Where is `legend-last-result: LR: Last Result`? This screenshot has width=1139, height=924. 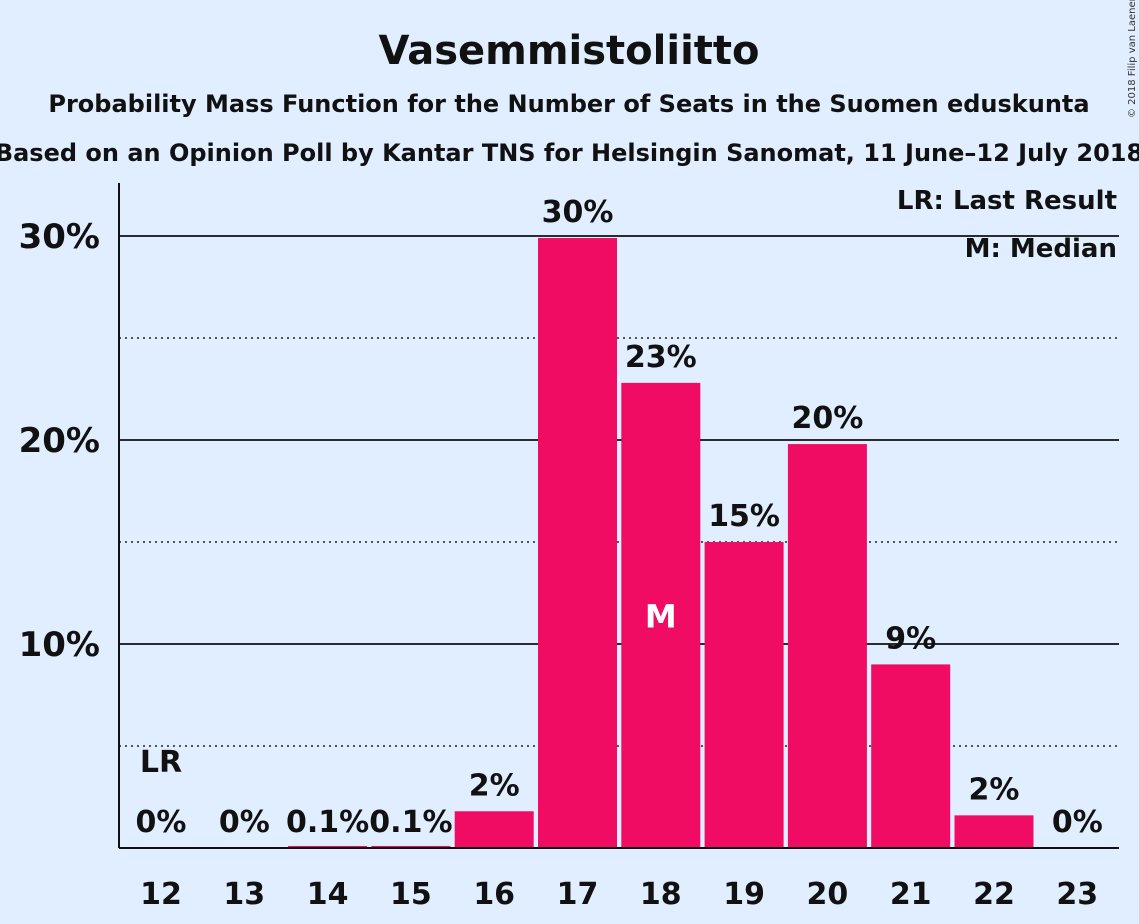 legend-last-result: LR: Last Result is located at coordinates (1007, 201).